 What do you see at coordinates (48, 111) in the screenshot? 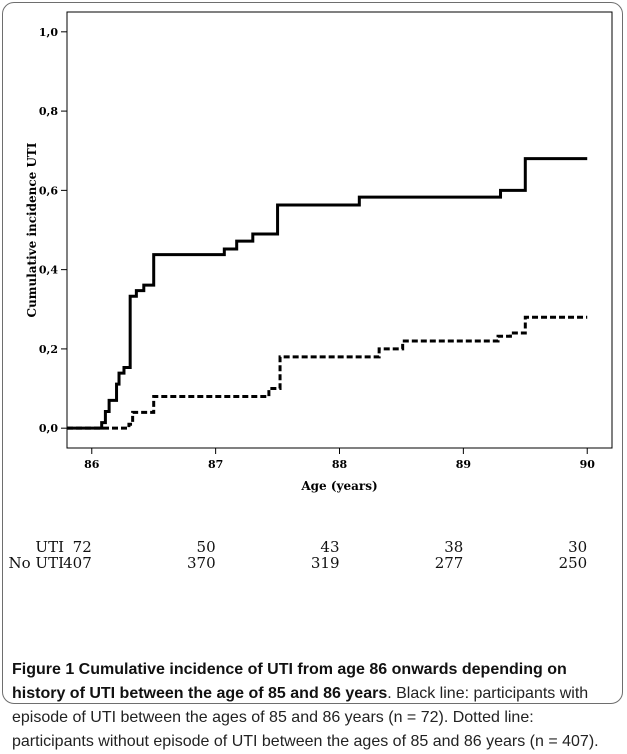
I see `y-tick-label: 0,8` at bounding box center [48, 111].